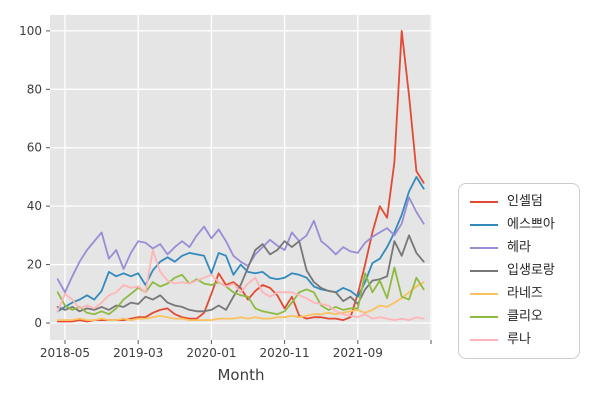 The image size is (600, 400). I want to click on y-tick-label: 40, so click(34, 206).